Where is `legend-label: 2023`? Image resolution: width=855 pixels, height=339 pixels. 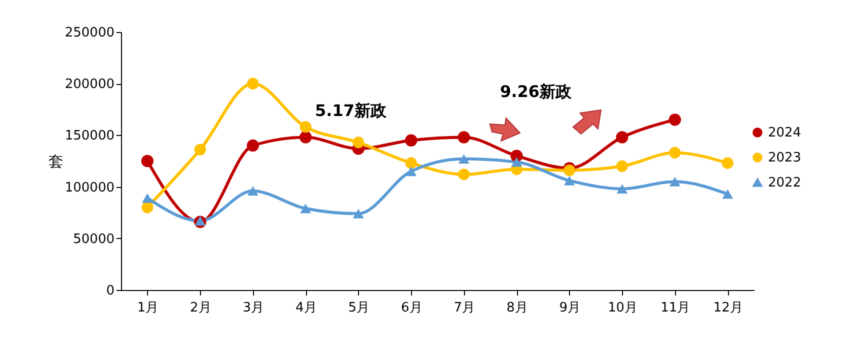 legend-label: 2023 is located at coordinates (785, 158).